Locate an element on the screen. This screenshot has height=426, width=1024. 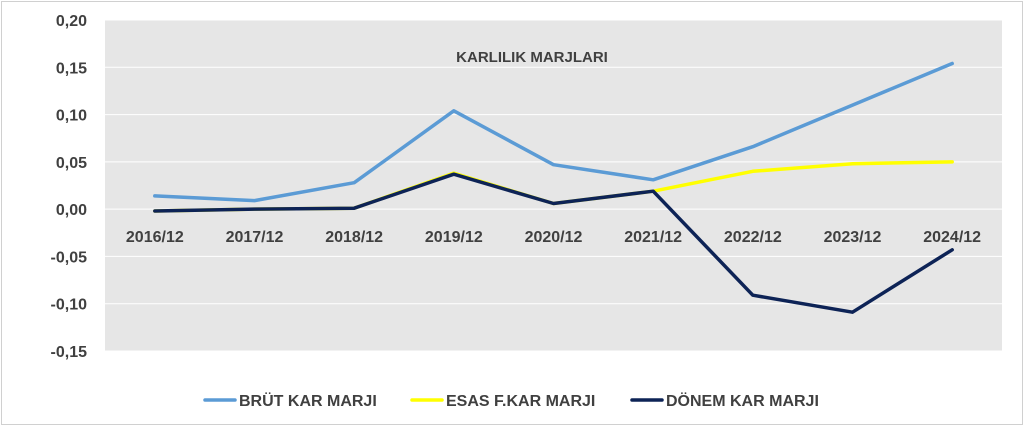
y-tick-label: 0,15 is located at coordinates (71, 68).